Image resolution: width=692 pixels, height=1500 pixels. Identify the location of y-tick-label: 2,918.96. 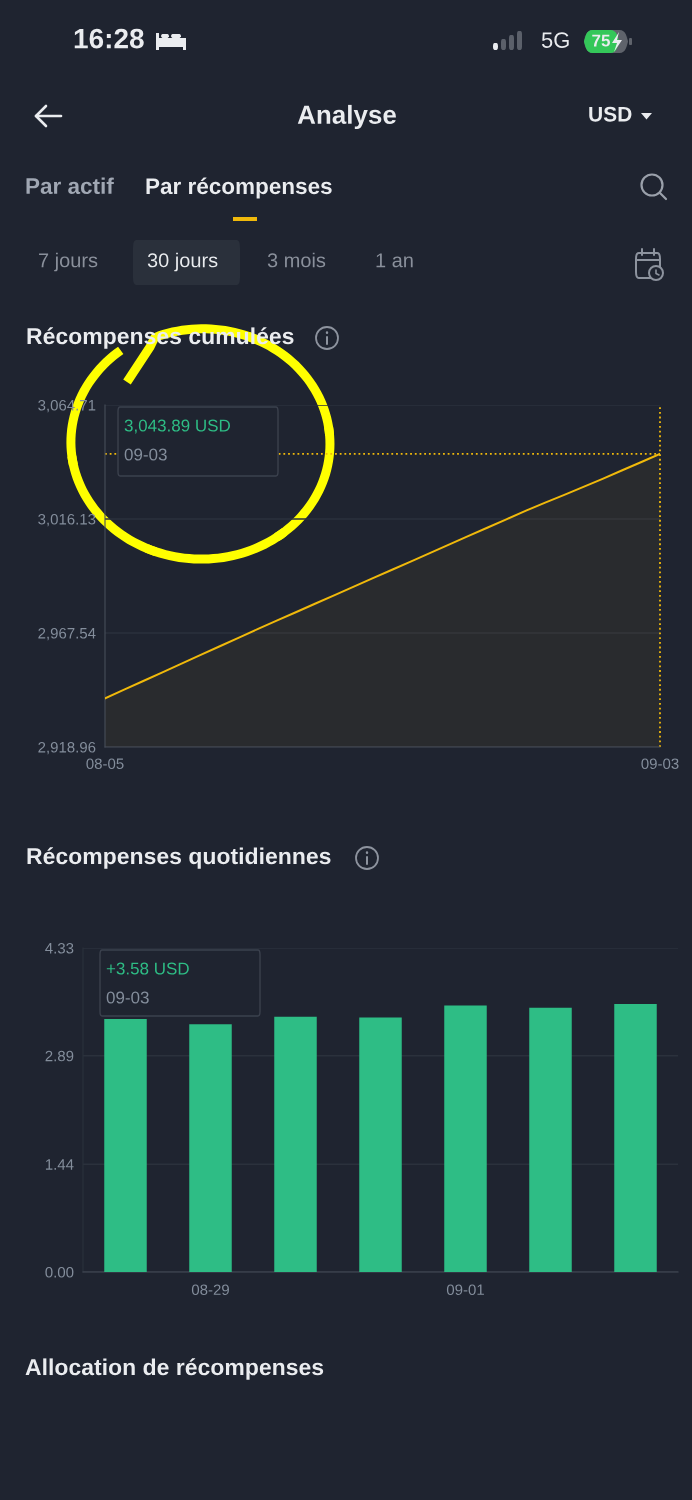
(67, 748).